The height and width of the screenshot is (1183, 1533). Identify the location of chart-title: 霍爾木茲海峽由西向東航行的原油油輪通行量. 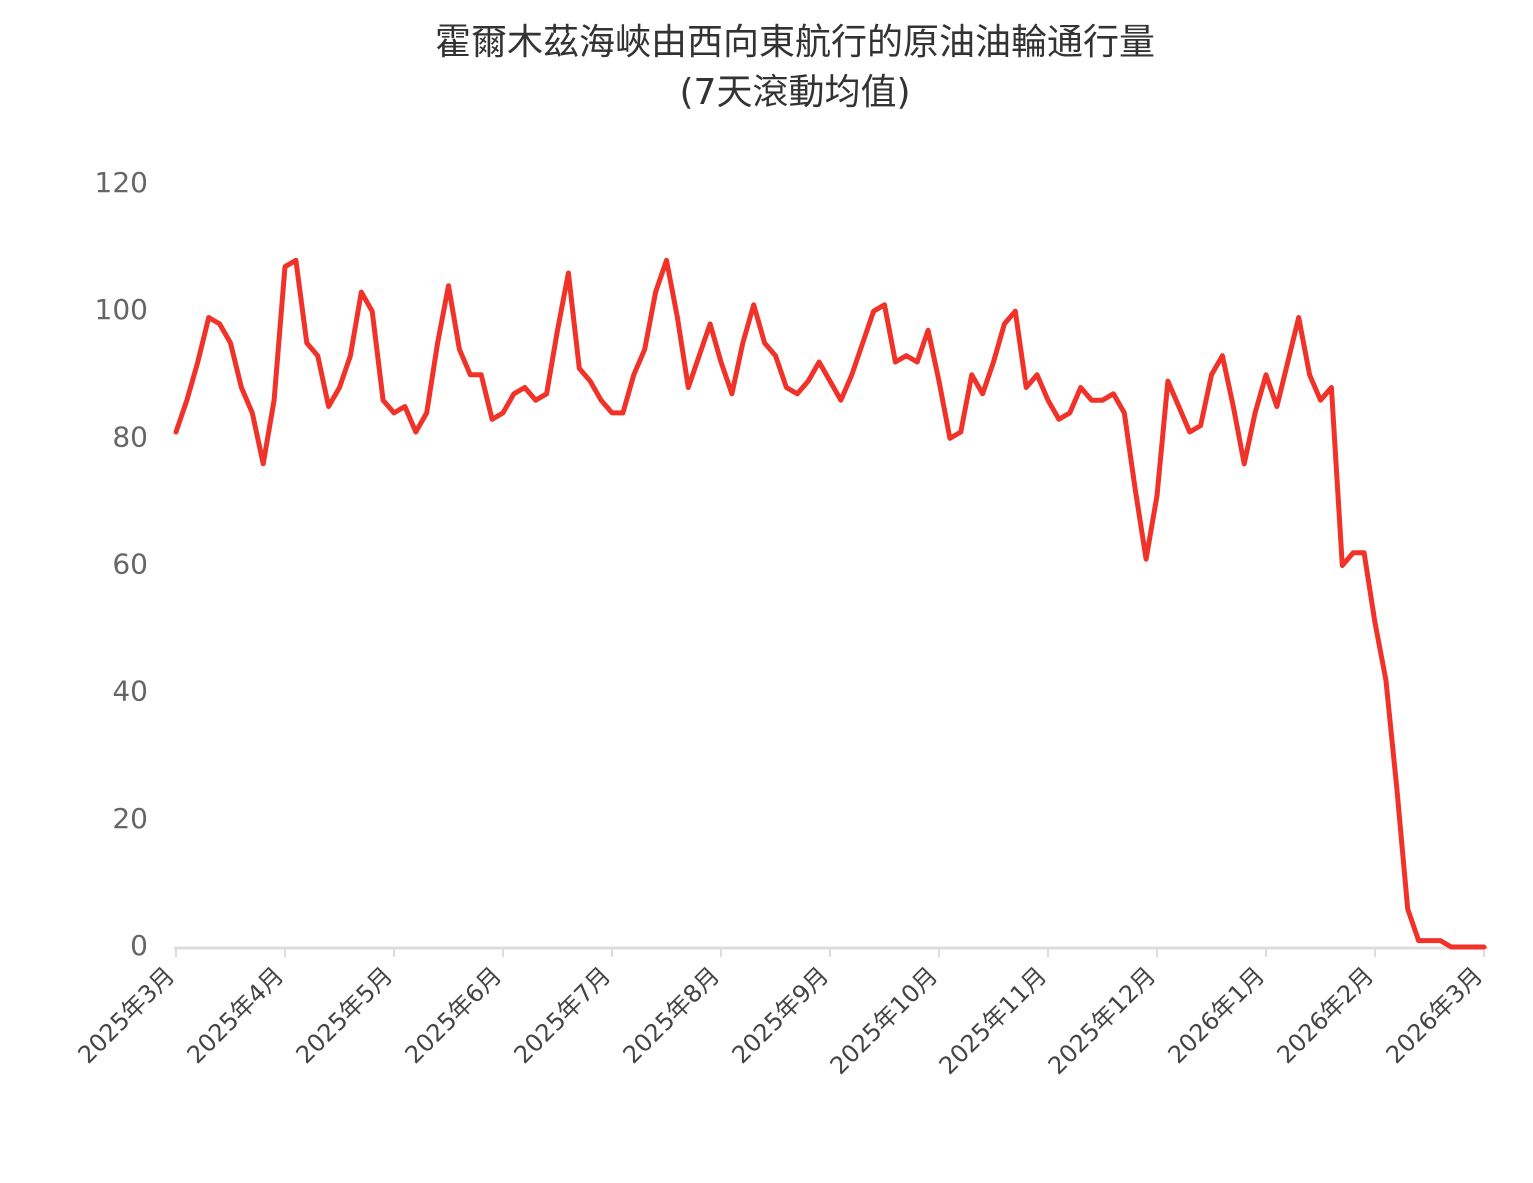
(795, 42).